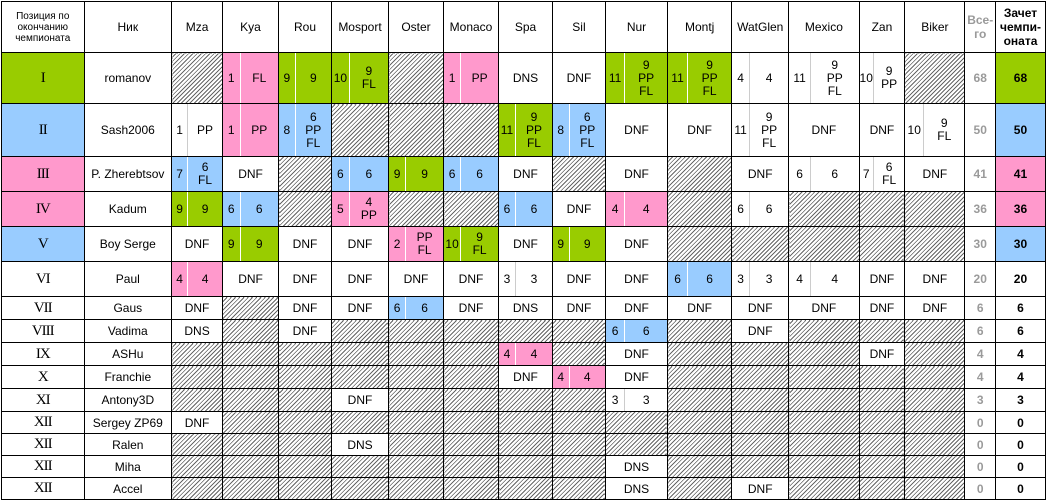 This screenshot has height=500, width=1047. What do you see at coordinates (1020, 130) in the screenshot?
I see `championship-cell: 50` at bounding box center [1020, 130].